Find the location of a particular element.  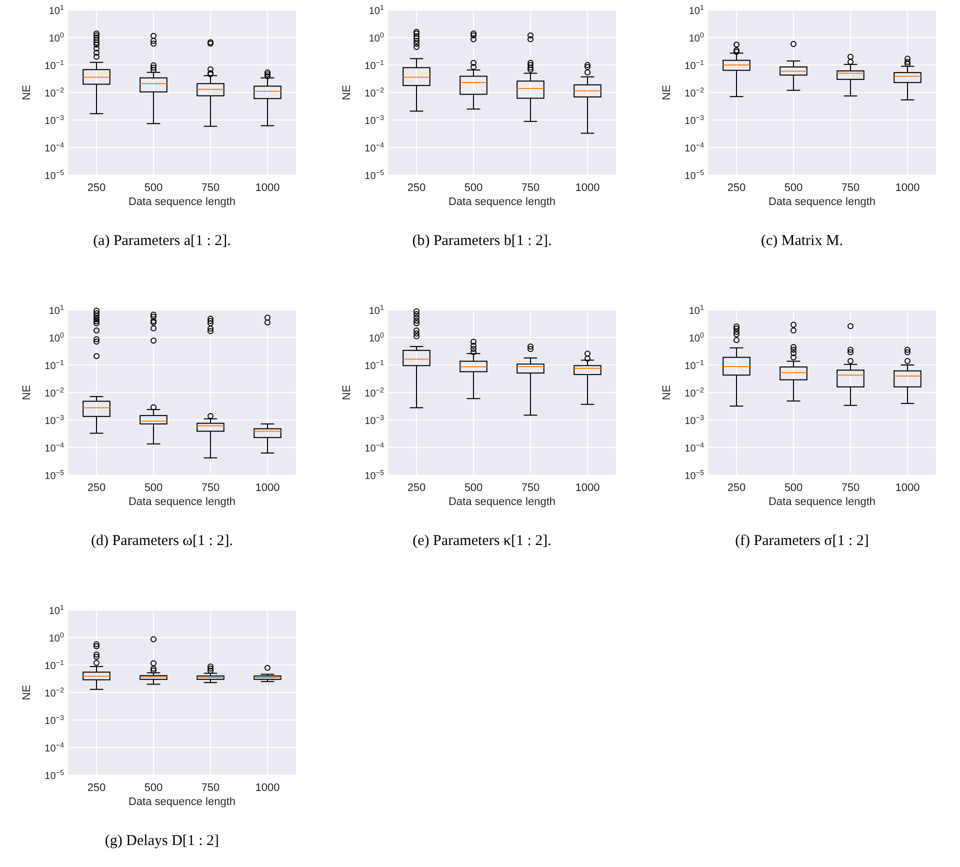

text: (a) Parameters a[1 : 2]. is located at coordinates (162, 241).